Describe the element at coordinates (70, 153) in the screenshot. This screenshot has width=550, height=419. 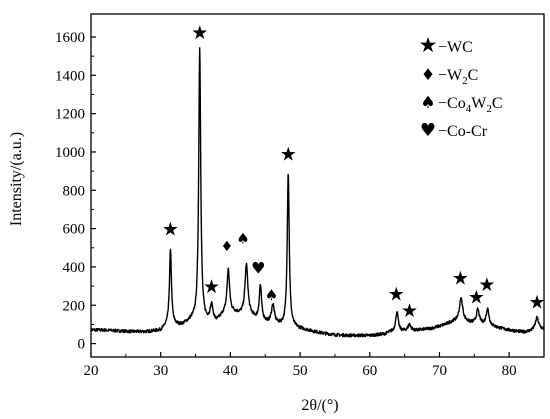
I see `y-tick-label: 1000` at that location.